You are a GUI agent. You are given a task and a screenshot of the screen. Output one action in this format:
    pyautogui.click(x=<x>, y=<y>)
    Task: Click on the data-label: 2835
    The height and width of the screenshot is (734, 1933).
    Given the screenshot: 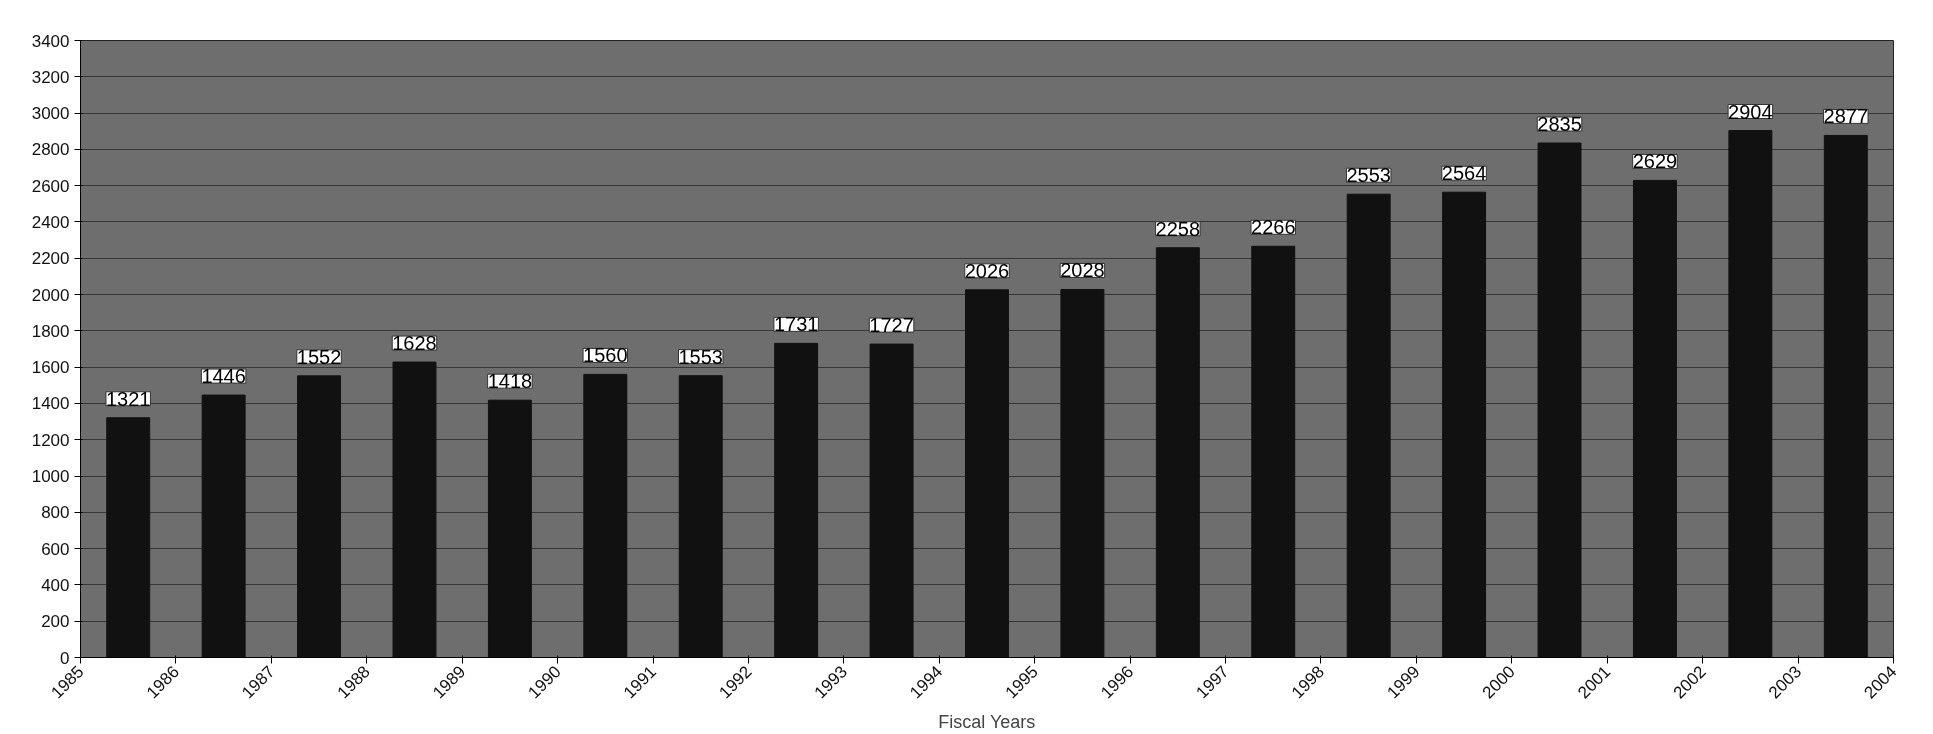 What is the action you would take?
    pyautogui.click(x=1559, y=124)
    